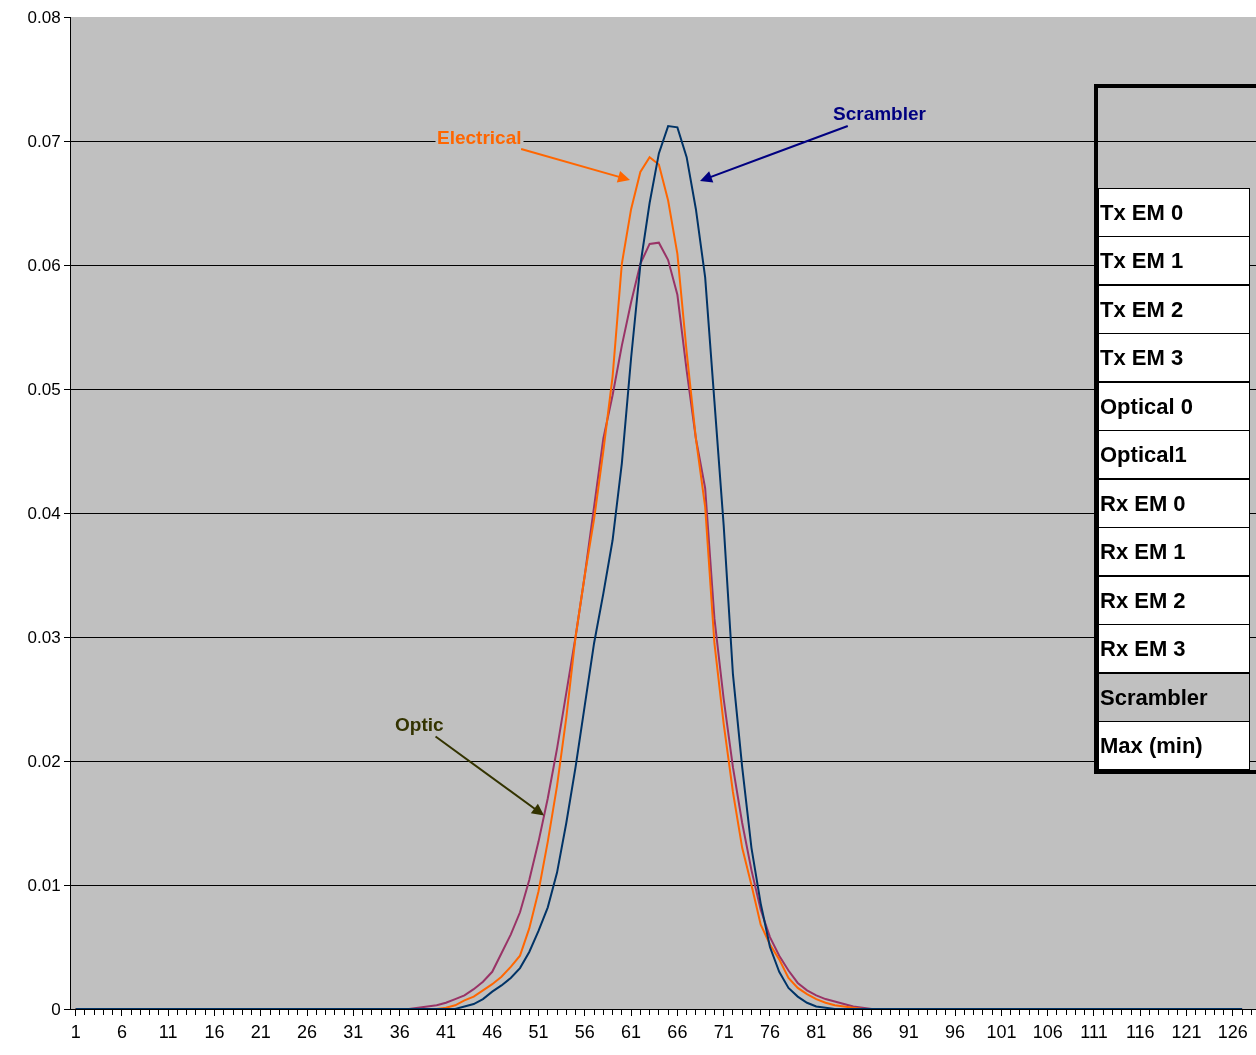  What do you see at coordinates (168, 1031) in the screenshot?
I see `x-tick-label: 11` at bounding box center [168, 1031].